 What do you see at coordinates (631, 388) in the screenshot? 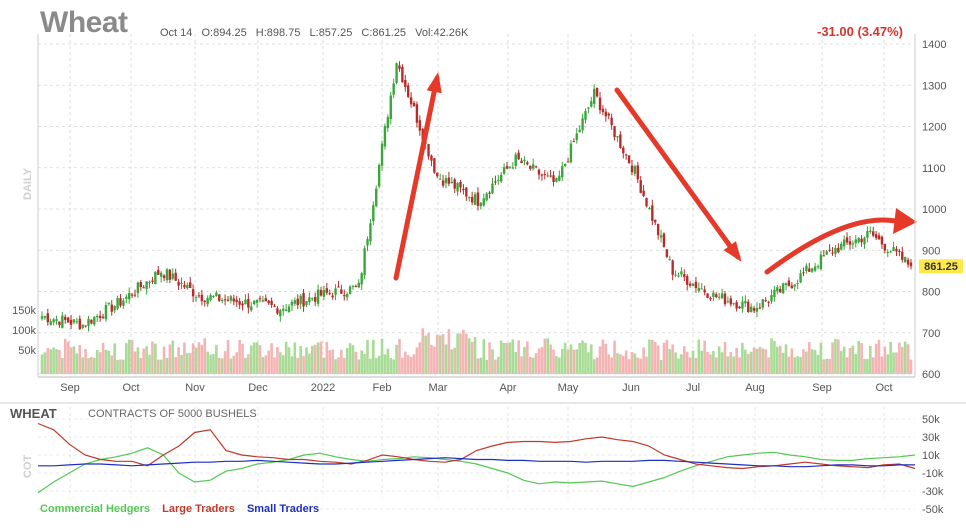
I see `month-tick-label: Jun` at bounding box center [631, 388].